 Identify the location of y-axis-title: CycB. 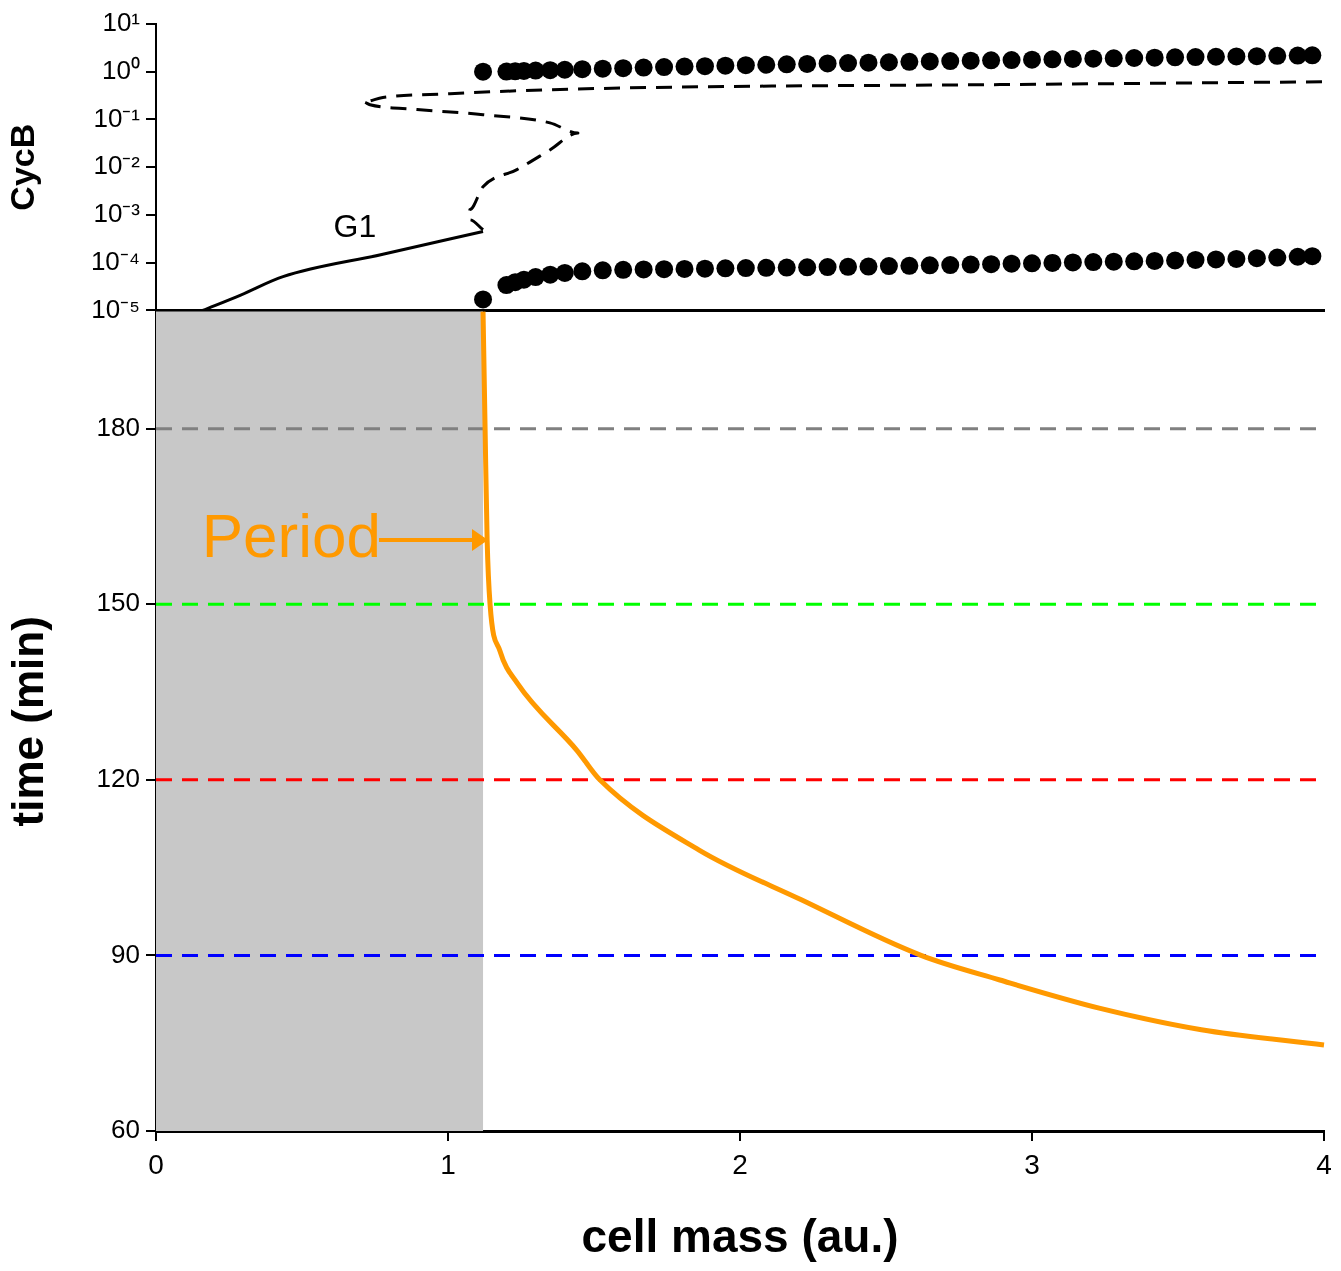
(21, 167).